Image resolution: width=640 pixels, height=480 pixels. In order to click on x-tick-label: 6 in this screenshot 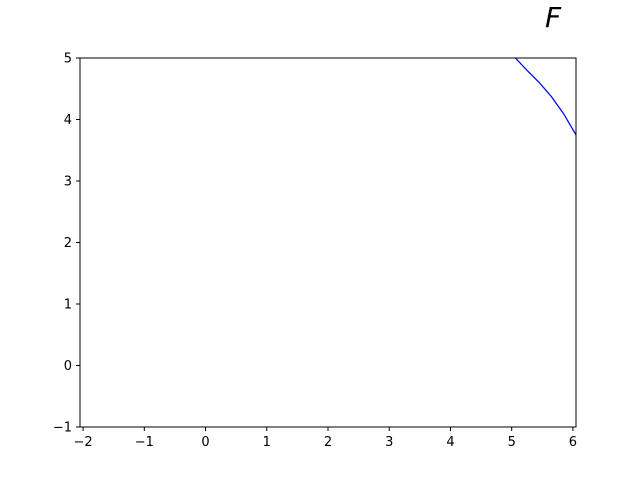, I will do `click(573, 442)`.